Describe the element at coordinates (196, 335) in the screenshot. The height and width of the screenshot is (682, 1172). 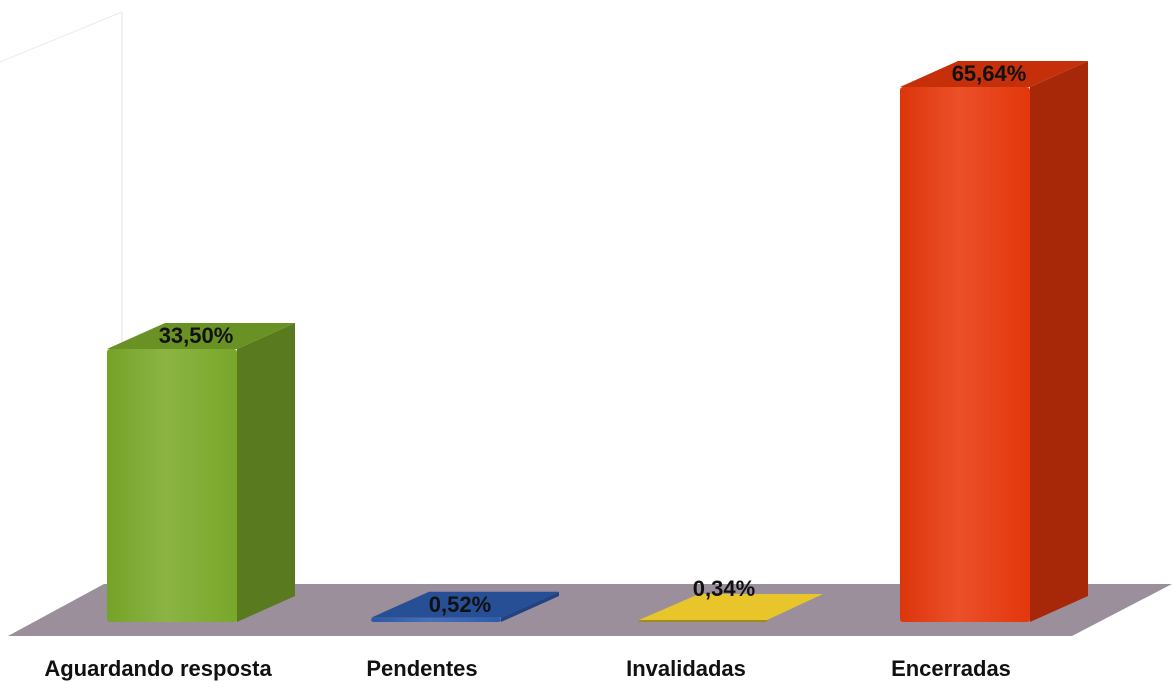
I see `data-label-1: 33,50%` at that location.